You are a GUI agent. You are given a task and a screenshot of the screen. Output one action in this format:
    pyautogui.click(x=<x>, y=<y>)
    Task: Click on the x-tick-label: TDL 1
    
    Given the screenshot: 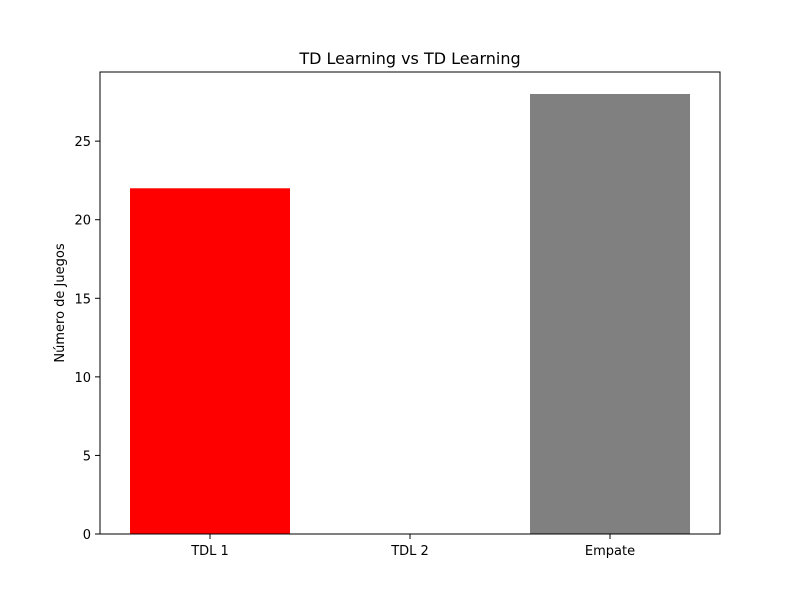 What is the action you would take?
    pyautogui.click(x=209, y=551)
    